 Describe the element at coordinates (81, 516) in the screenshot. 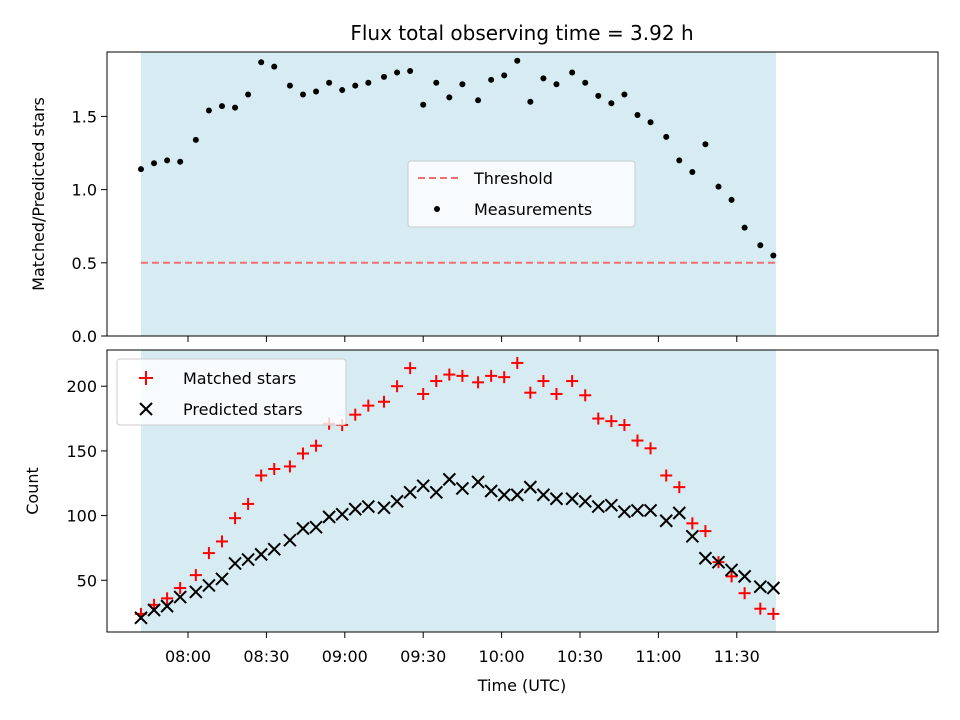

I see `y-tick-label: 100` at that location.